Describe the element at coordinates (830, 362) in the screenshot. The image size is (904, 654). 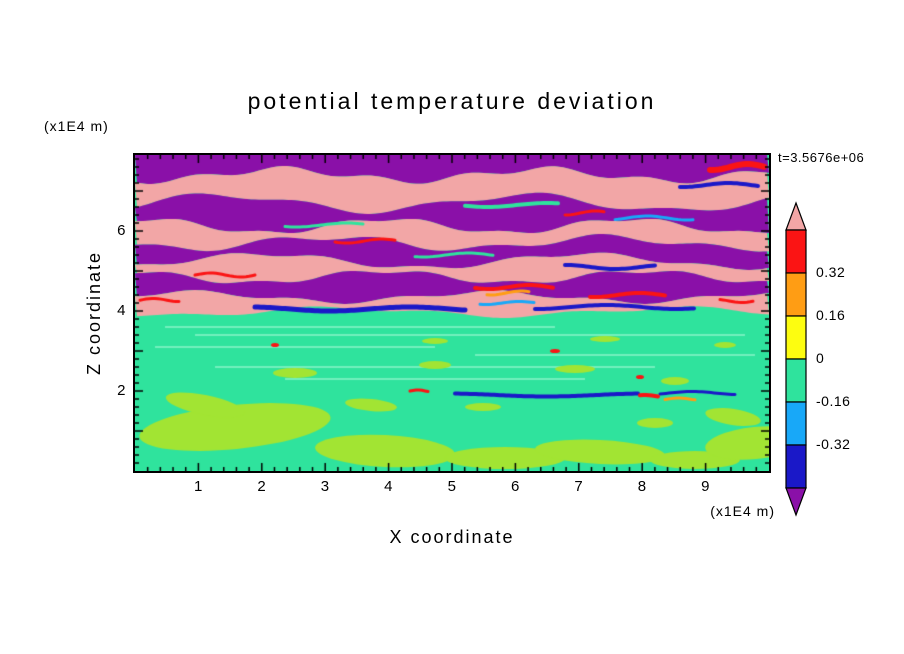
I see `colorbar: 0.32 0.16 0 -0.16 -0.32` at that location.